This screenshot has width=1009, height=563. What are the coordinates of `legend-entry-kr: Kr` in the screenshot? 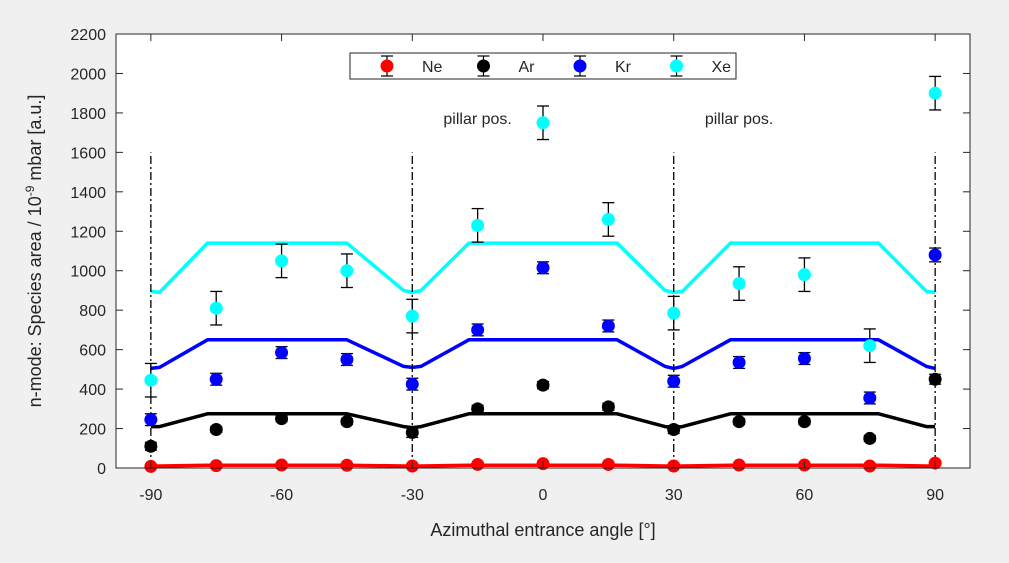 It's located at (602, 66).